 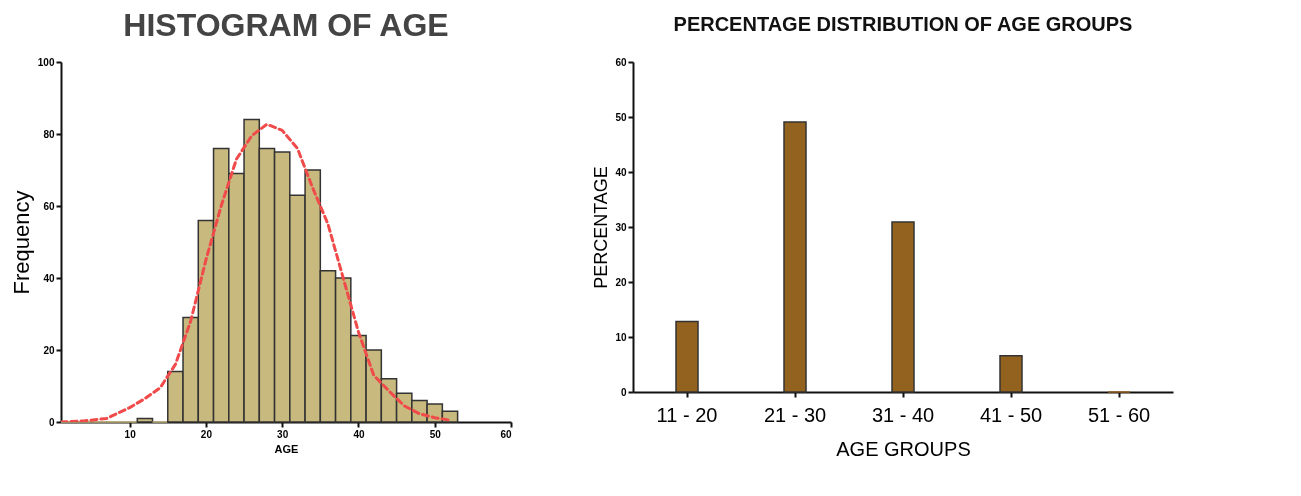 What do you see at coordinates (359, 434) in the screenshot?
I see `x-tick-label: 40` at bounding box center [359, 434].